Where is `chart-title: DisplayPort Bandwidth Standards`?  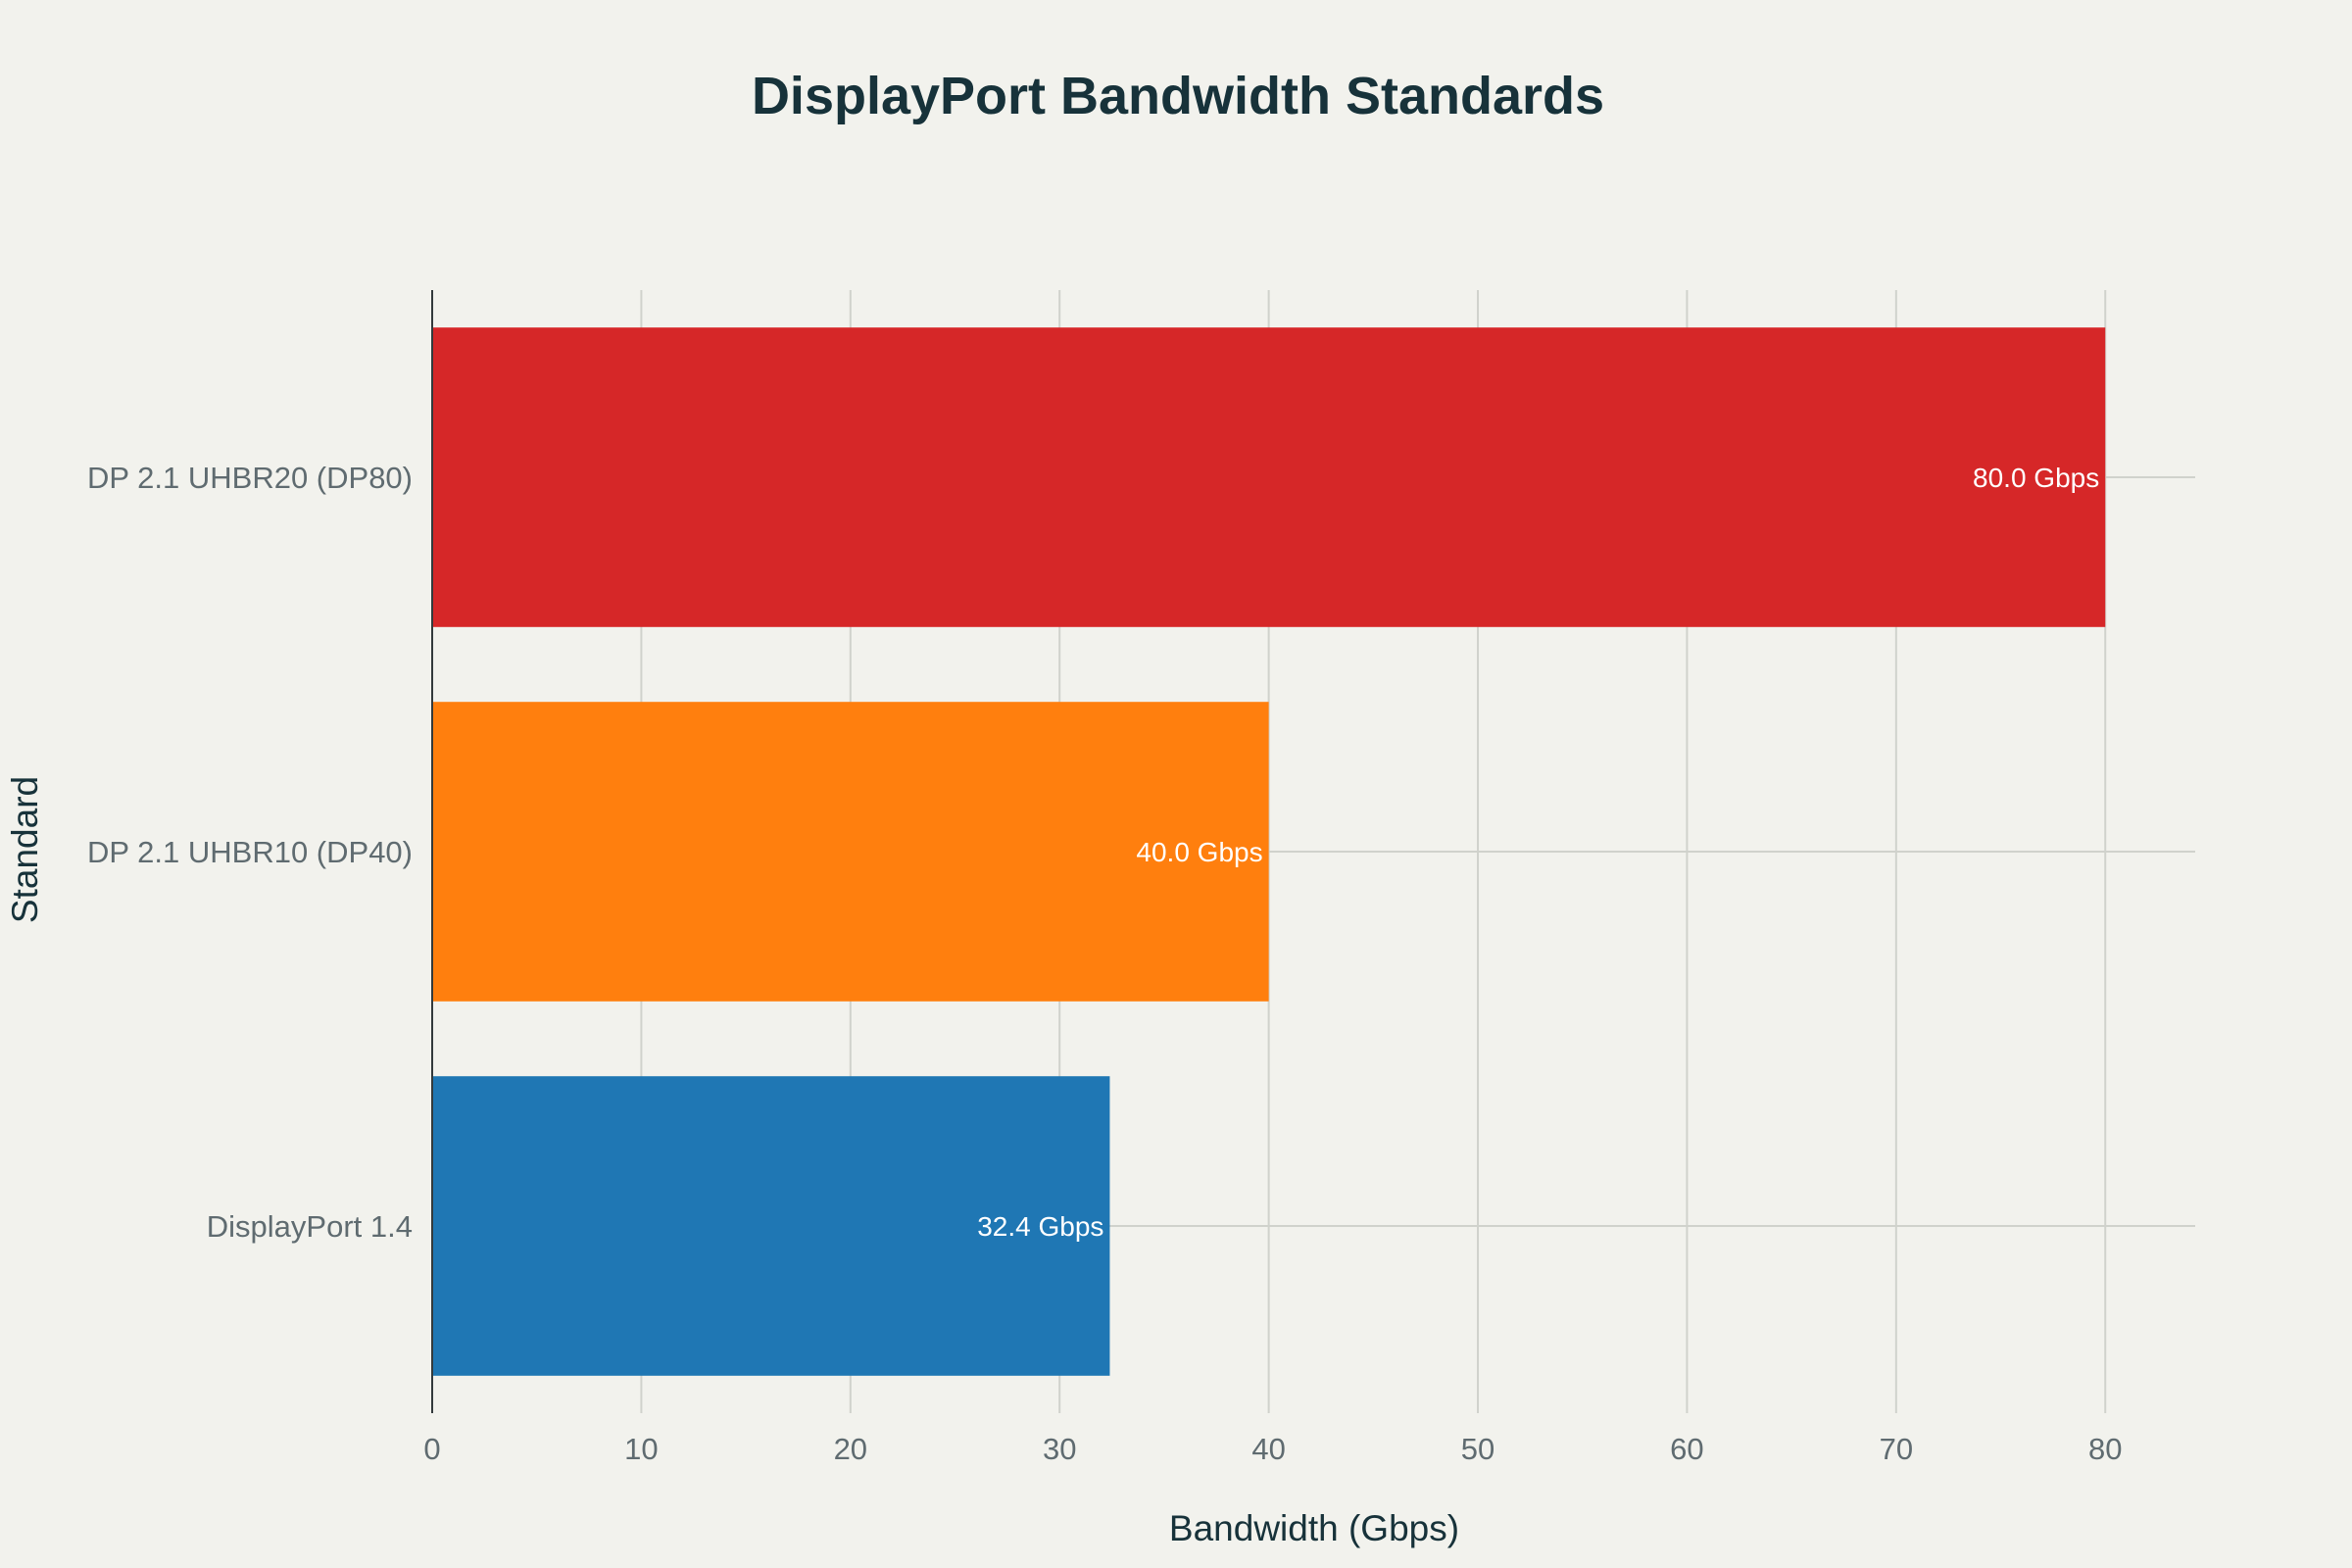
chart-title: DisplayPort Bandwidth Standards is located at coordinates (1178, 96).